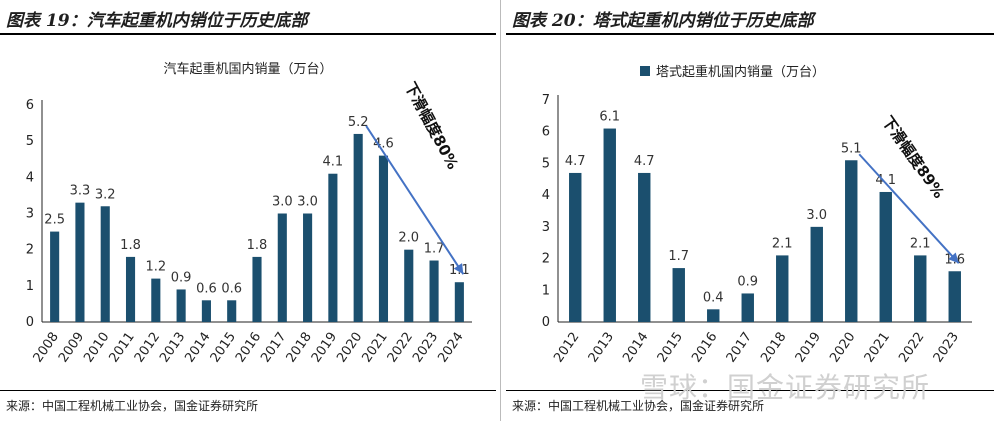 The height and width of the screenshot is (421, 994). I want to click on x-tick-label: 2011, so click(122, 348).